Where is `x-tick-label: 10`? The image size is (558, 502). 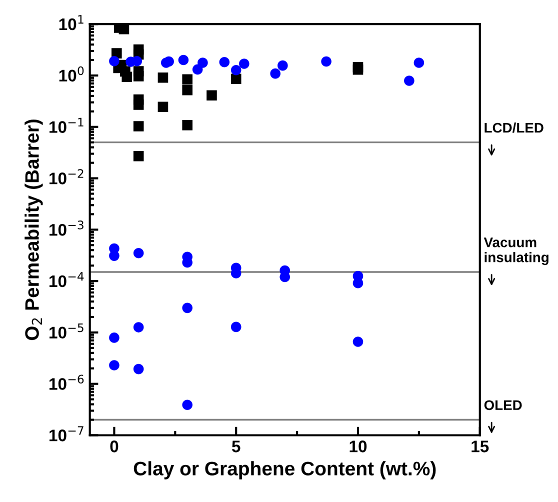 x-tick-label: 10 is located at coordinates (358, 446).